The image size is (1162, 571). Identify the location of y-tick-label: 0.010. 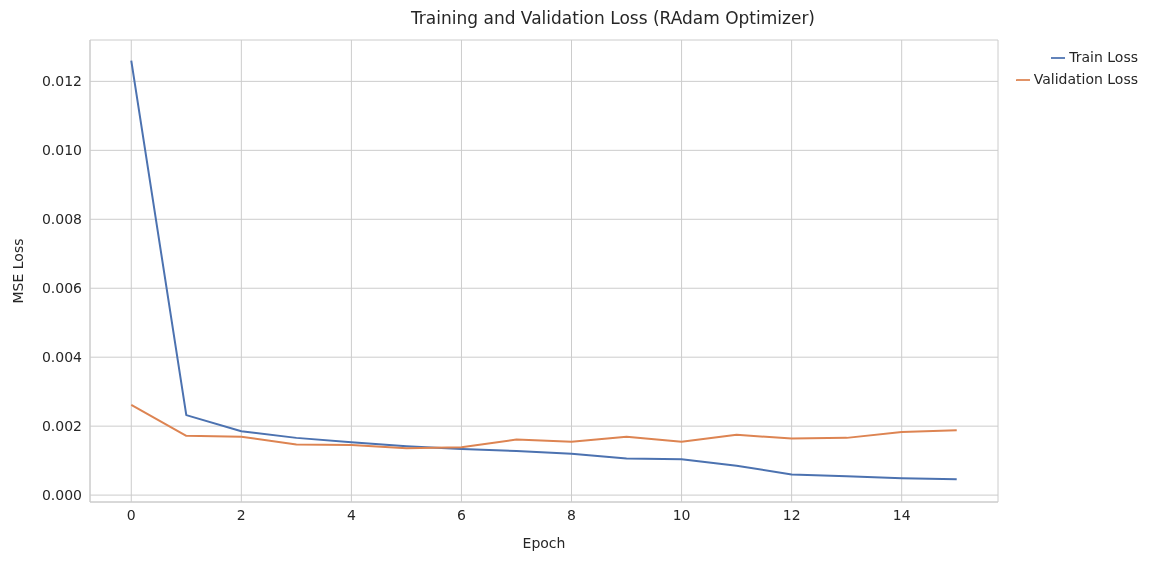
(61, 150).